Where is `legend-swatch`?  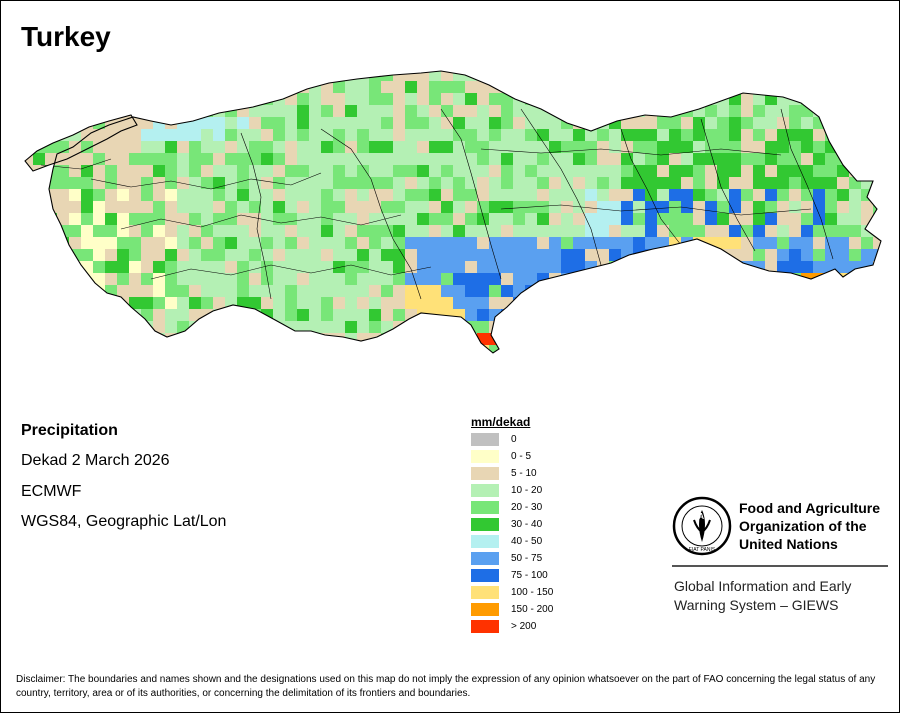 legend-swatch is located at coordinates (485, 575).